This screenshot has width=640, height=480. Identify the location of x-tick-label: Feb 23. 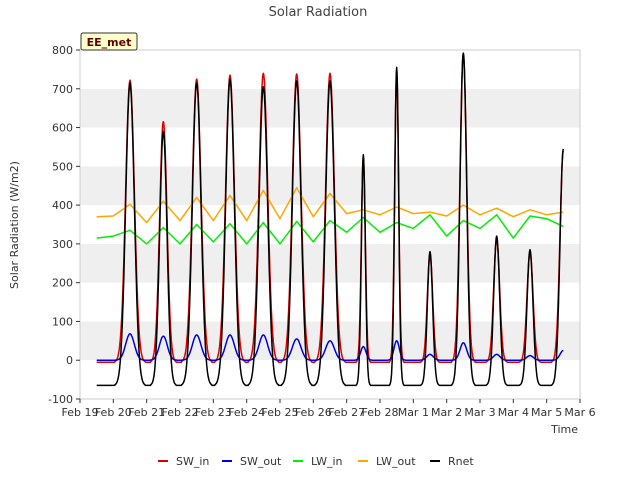
(213, 412).